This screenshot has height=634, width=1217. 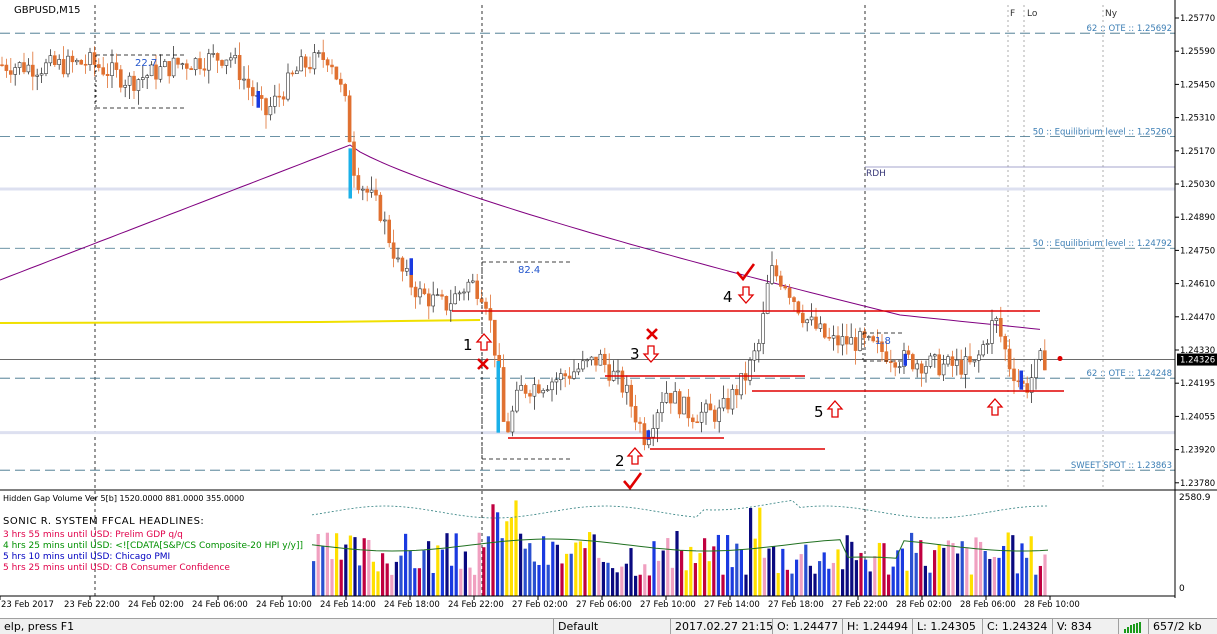 I want to click on time-tick-label: 24 Feb 14:00, so click(x=348, y=605).